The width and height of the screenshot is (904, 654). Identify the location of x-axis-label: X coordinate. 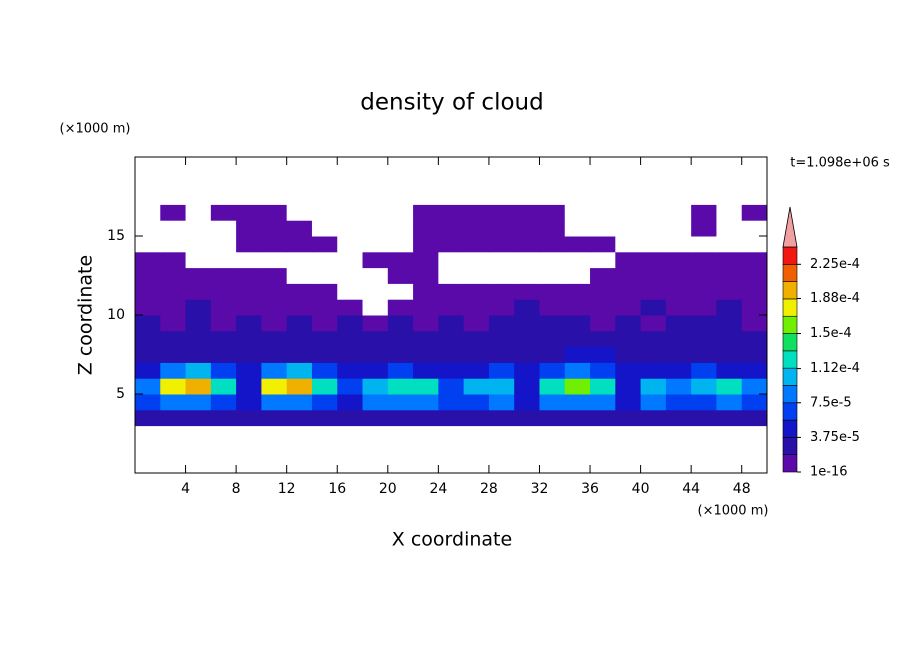
(452, 540).